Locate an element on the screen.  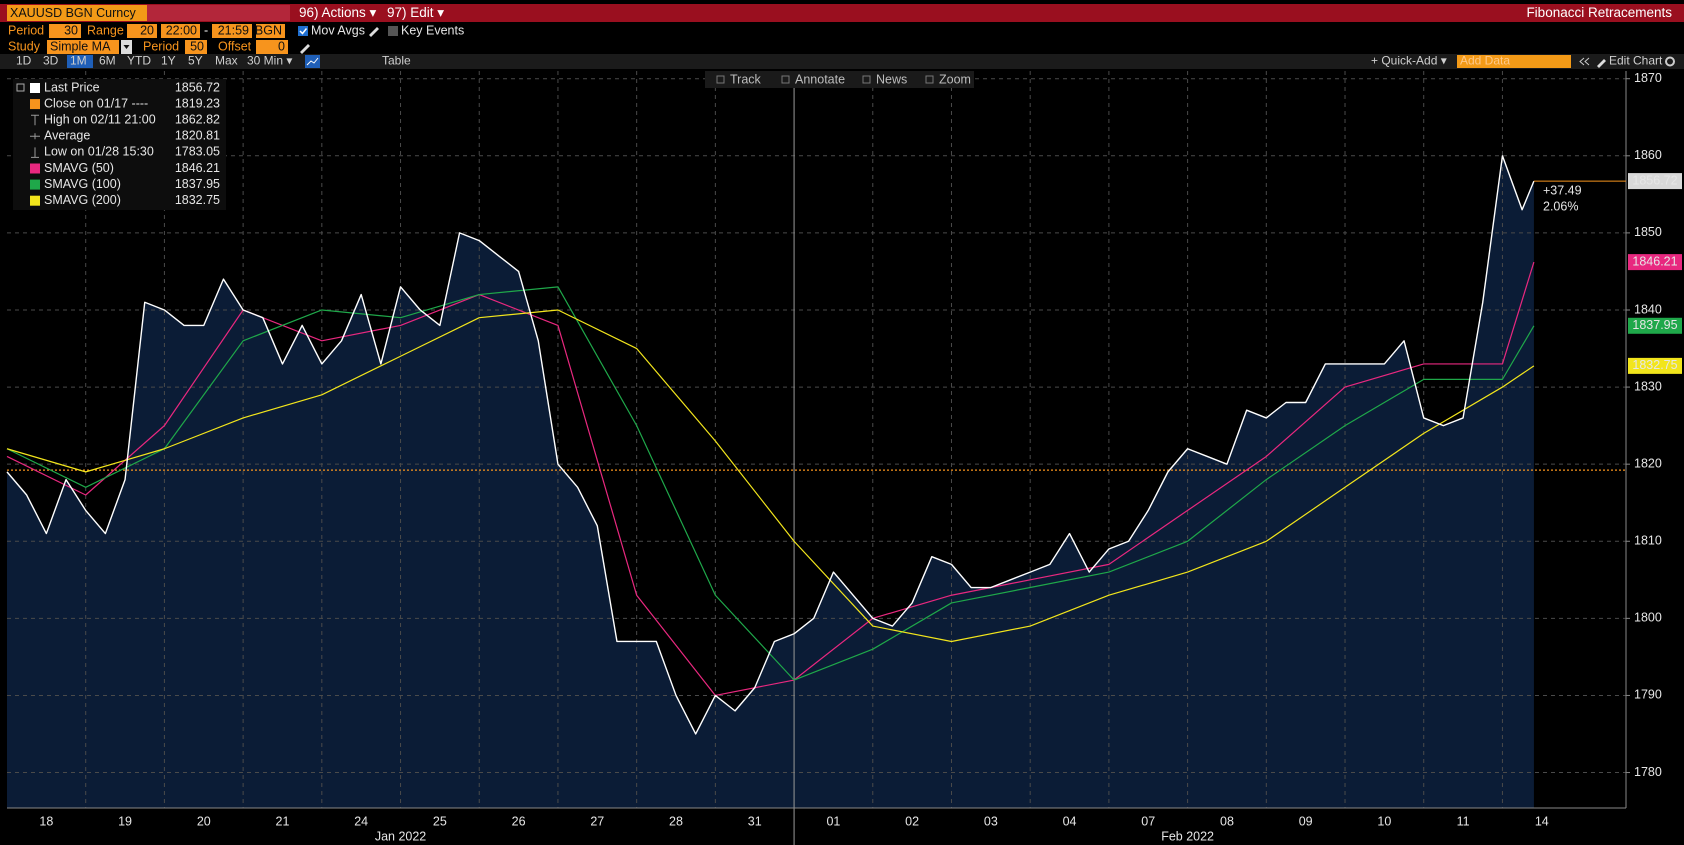
security-field is located at coordinates (77, 13).